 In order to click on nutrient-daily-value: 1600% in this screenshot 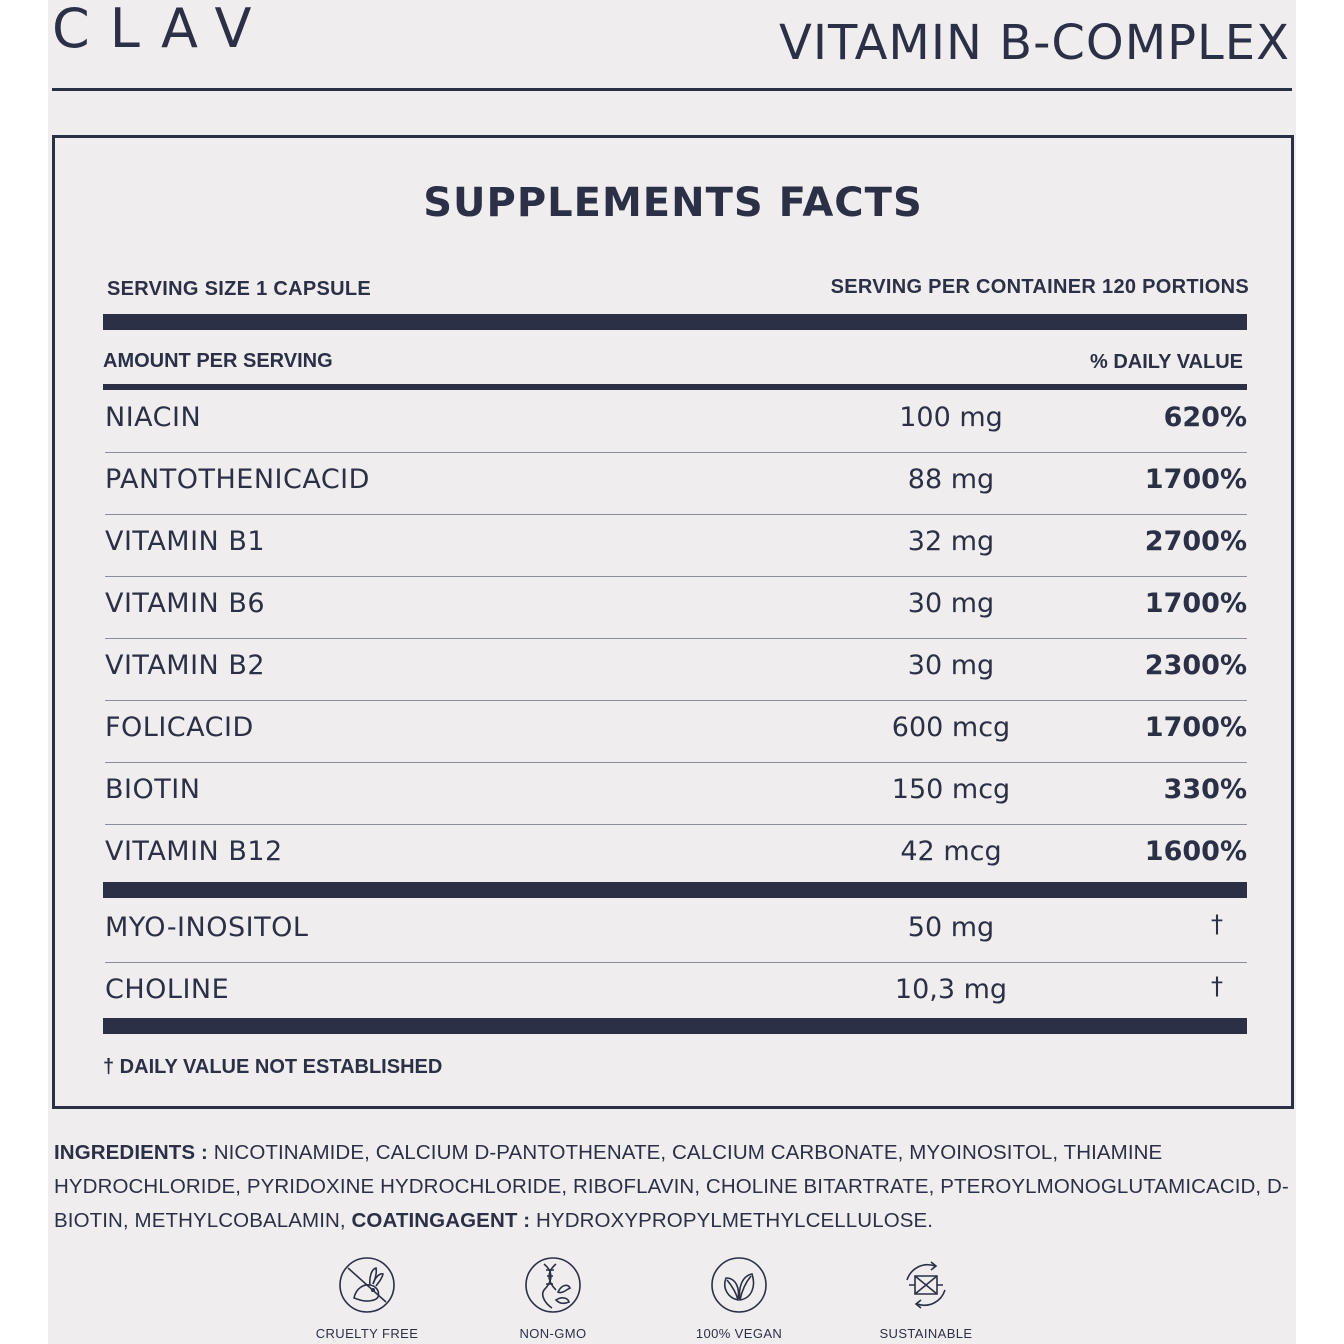, I will do `click(1195, 851)`.